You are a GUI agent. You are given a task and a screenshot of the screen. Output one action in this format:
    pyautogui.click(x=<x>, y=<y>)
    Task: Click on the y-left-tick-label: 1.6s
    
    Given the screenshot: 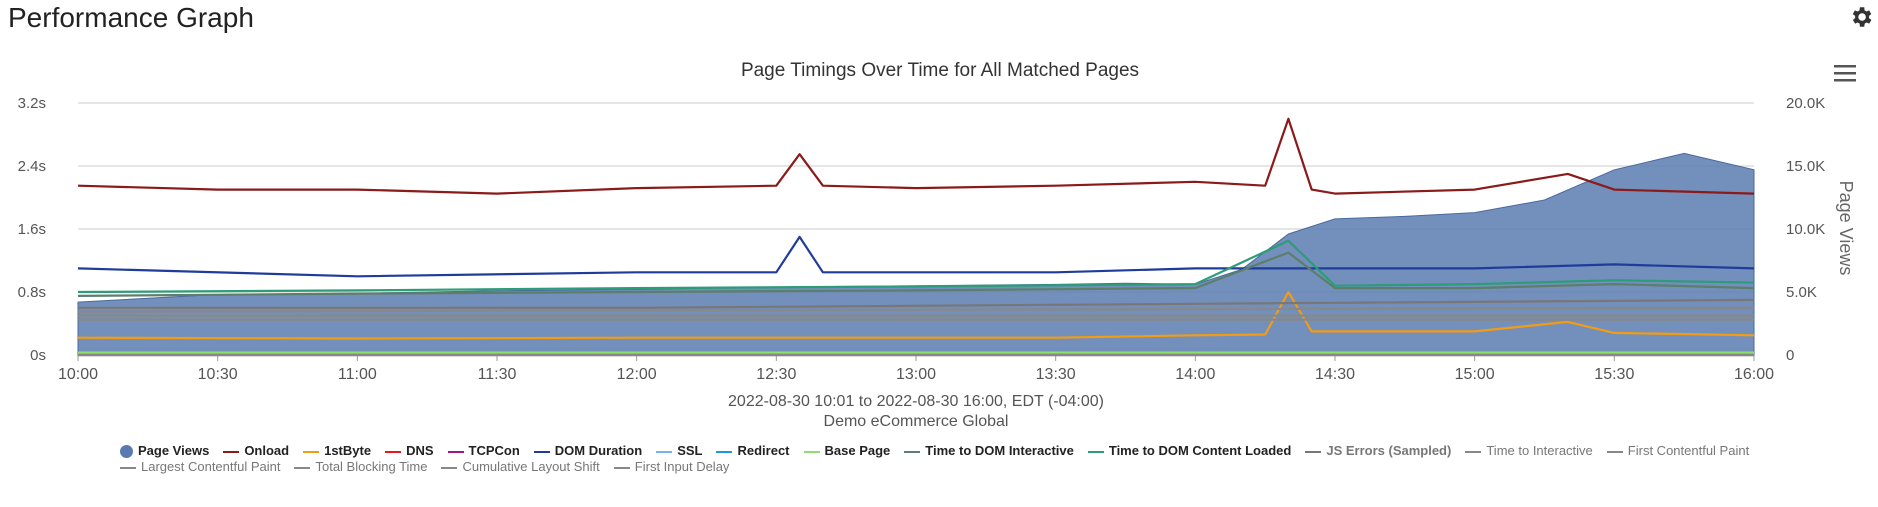 What is the action you would take?
    pyautogui.click(x=32, y=229)
    